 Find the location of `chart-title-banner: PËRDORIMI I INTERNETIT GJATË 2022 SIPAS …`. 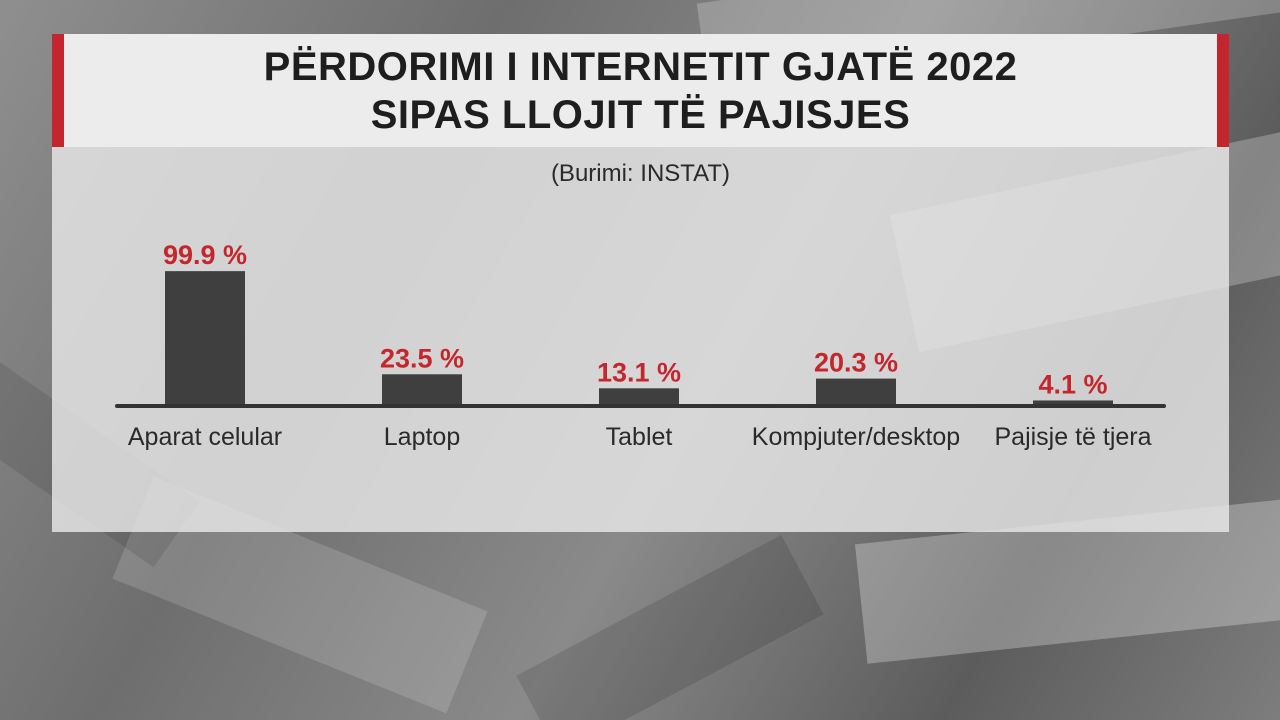

chart-title-banner: PËRDORIMI I INTERNETIT GJATË 2022 SIPAS … is located at coordinates (640, 90).